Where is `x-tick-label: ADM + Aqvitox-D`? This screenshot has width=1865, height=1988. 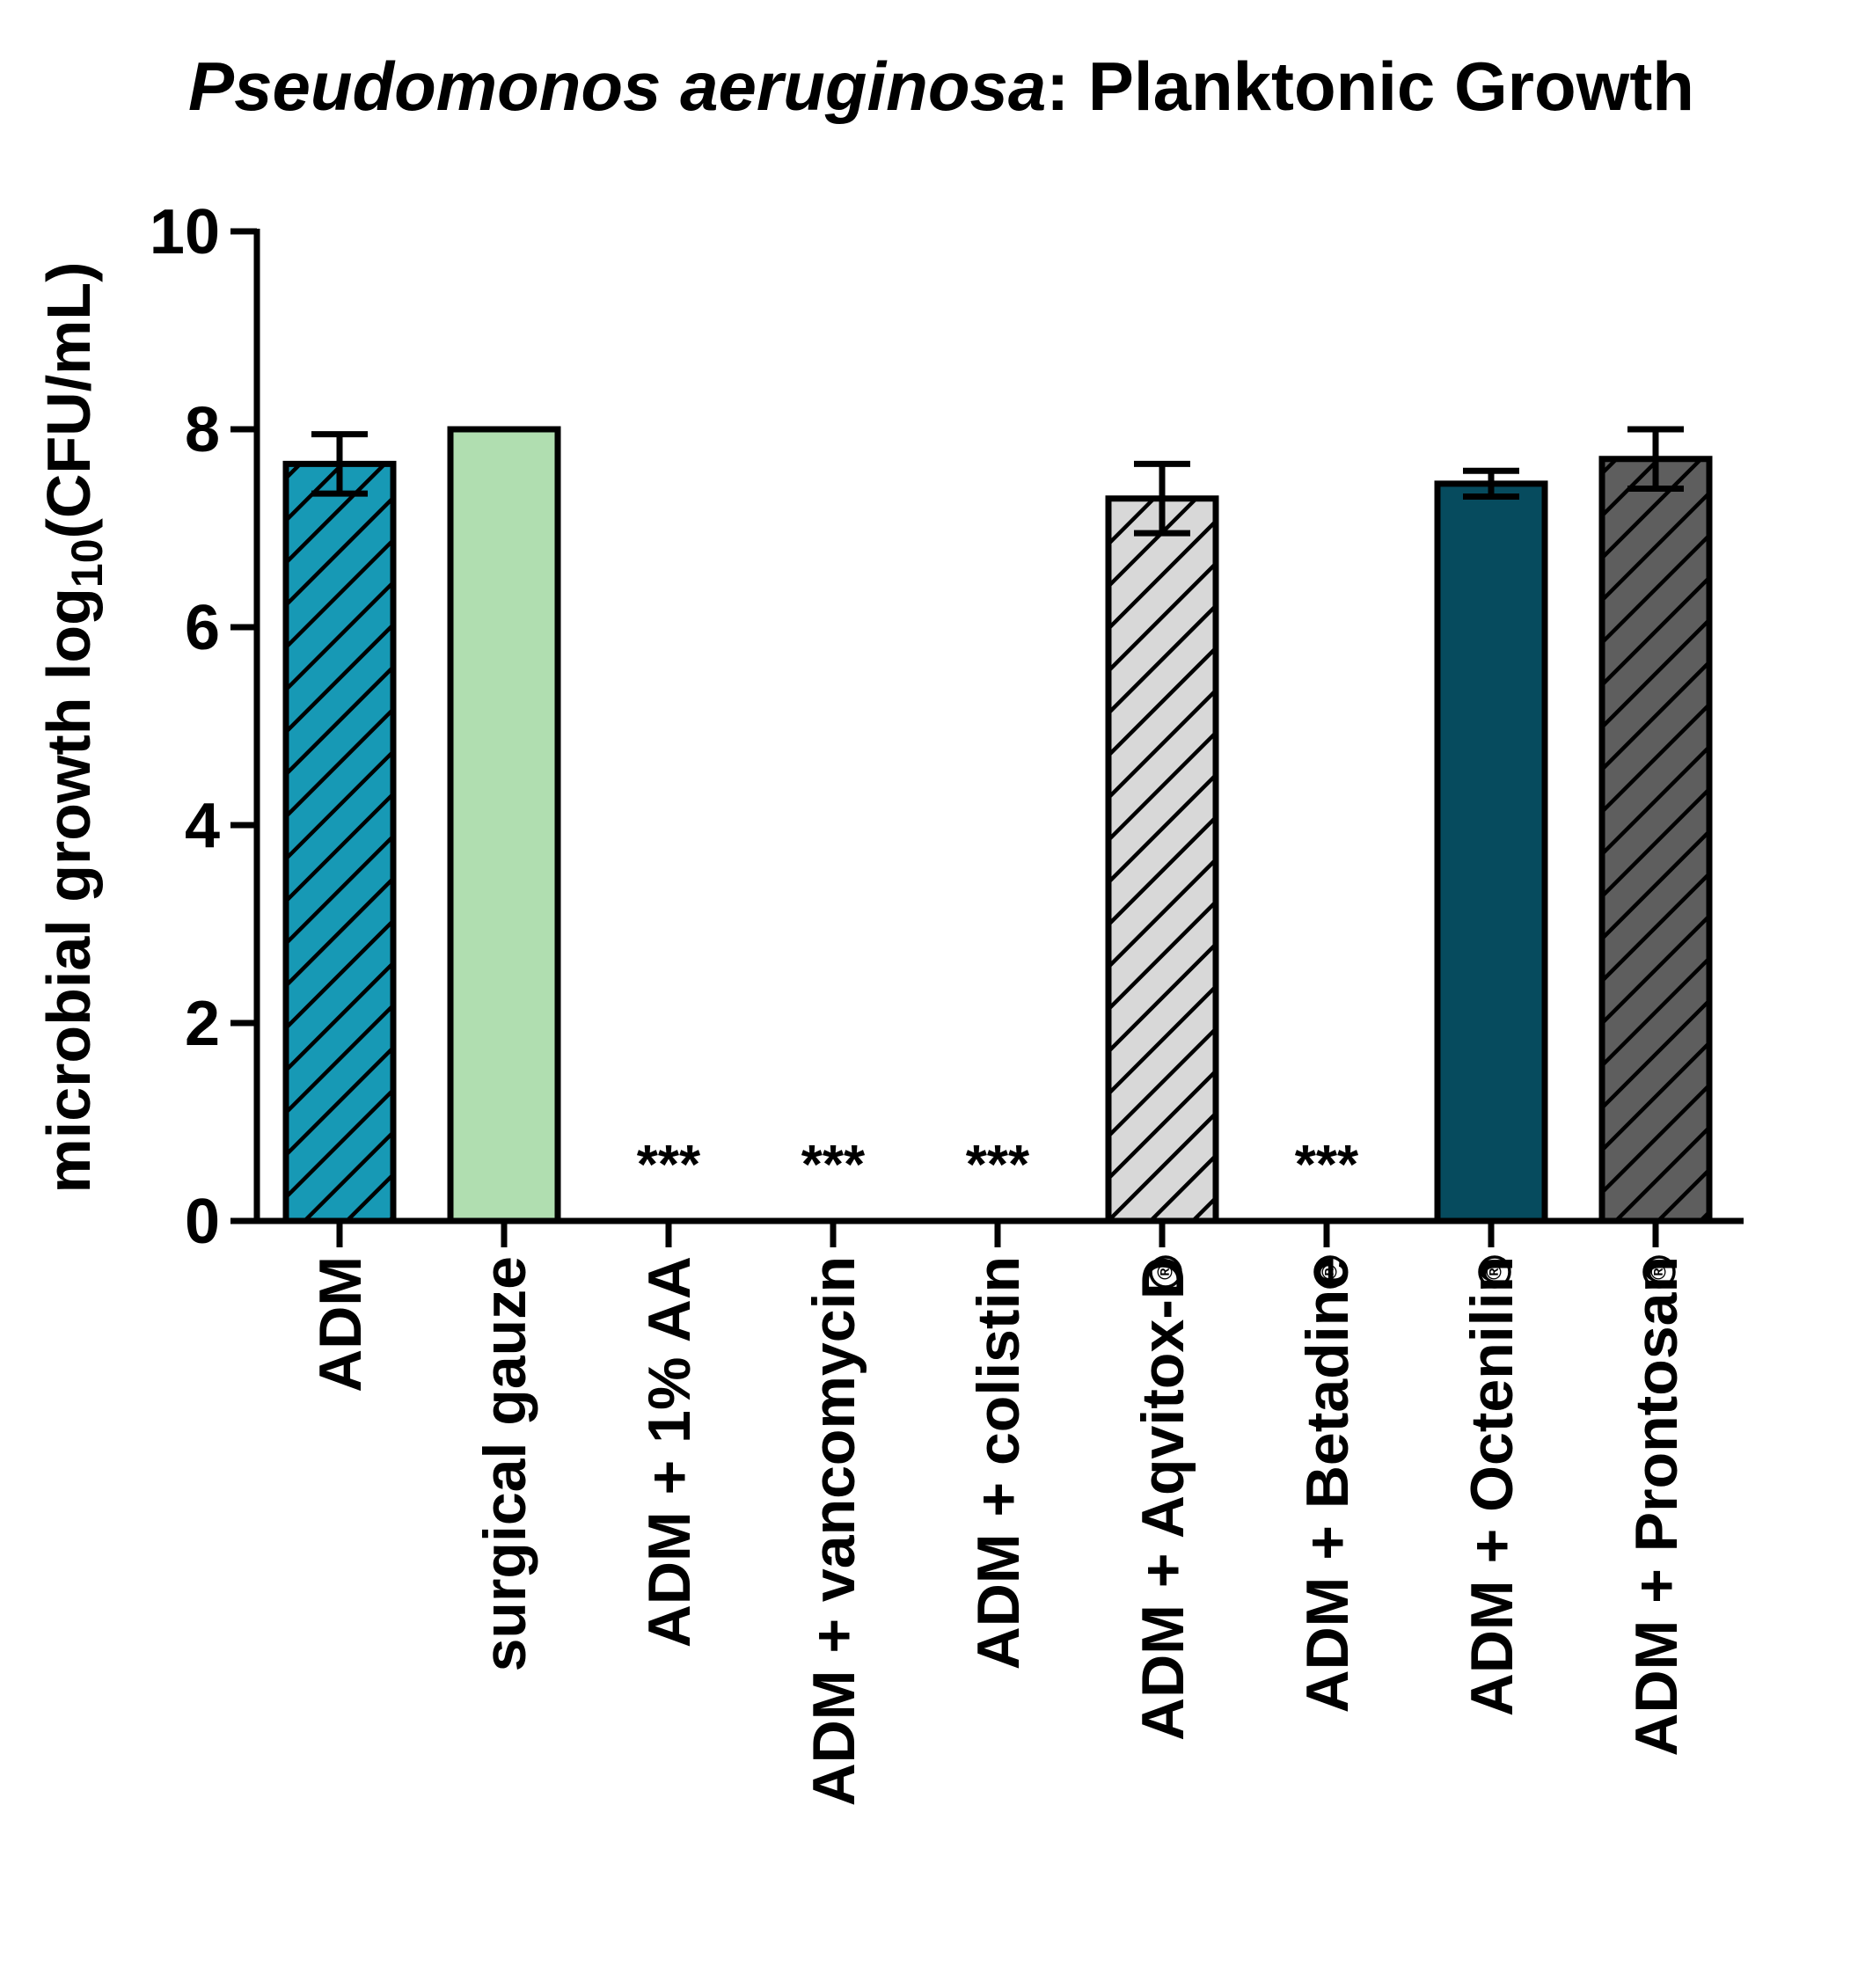 x-tick-label: ADM + Aqvitox-D is located at coordinates (1163, 1498).